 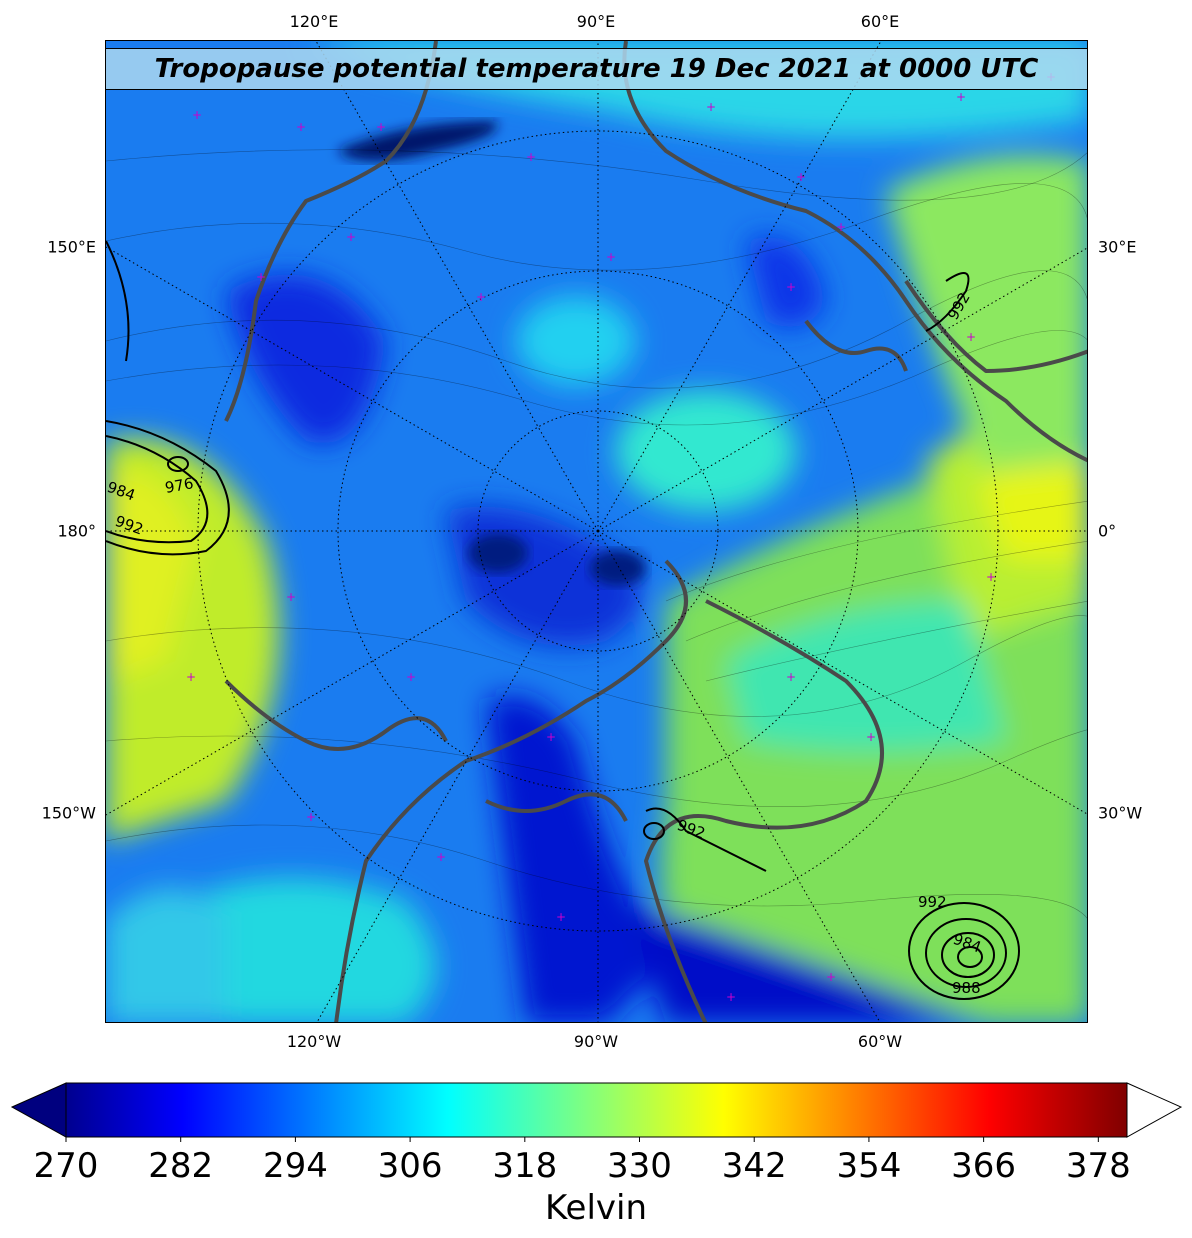 I want to click on contour-label: 992, so click(x=932, y=902).